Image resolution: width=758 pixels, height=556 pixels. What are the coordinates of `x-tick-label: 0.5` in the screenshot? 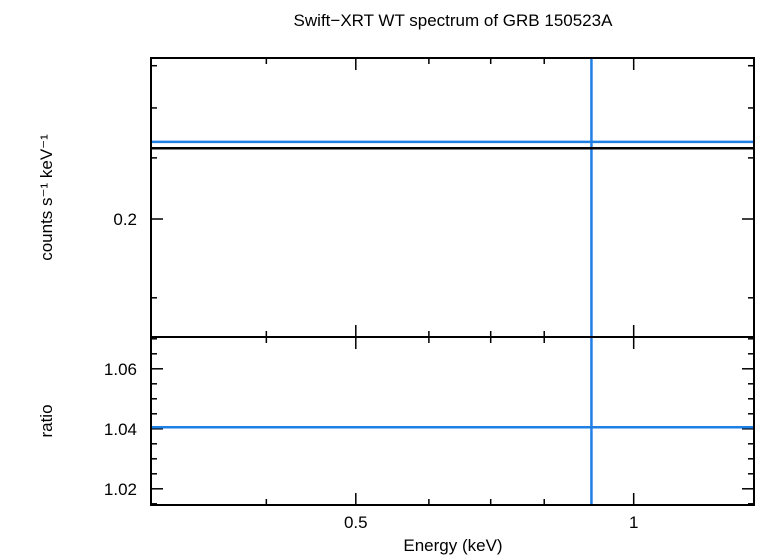 It's located at (356, 522).